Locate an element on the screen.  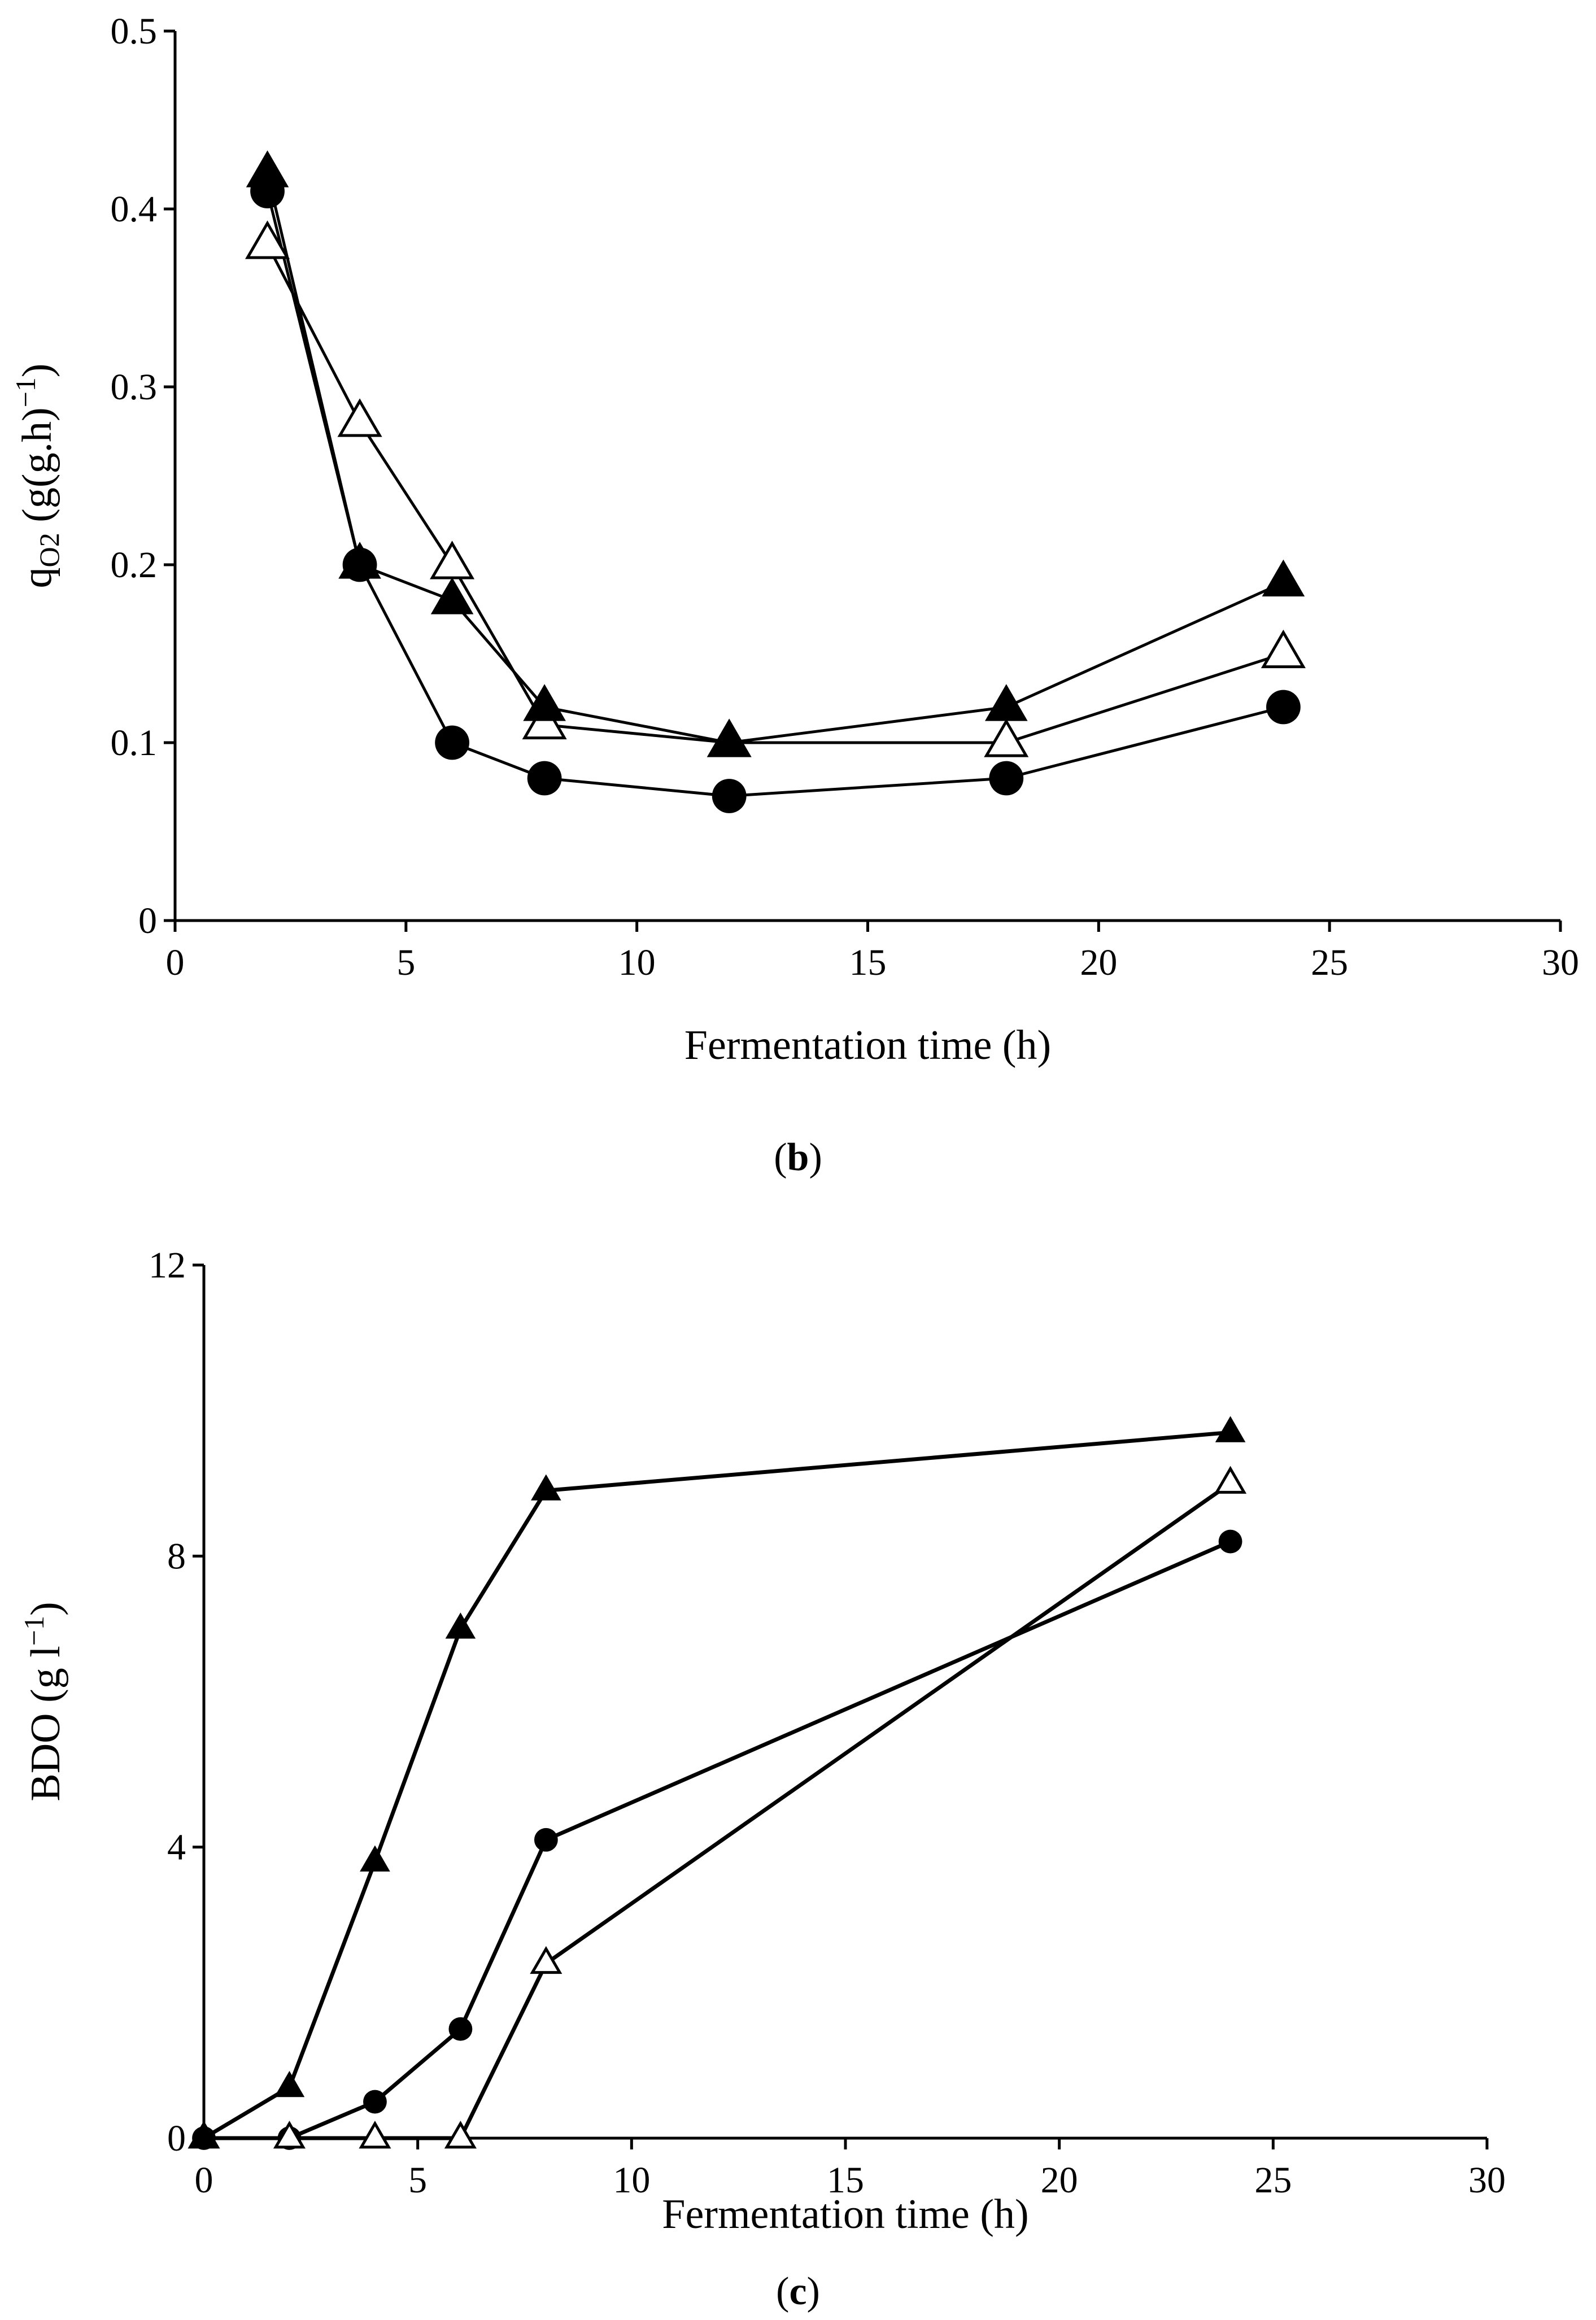
y-tick-label: 8 is located at coordinates (176, 1556).